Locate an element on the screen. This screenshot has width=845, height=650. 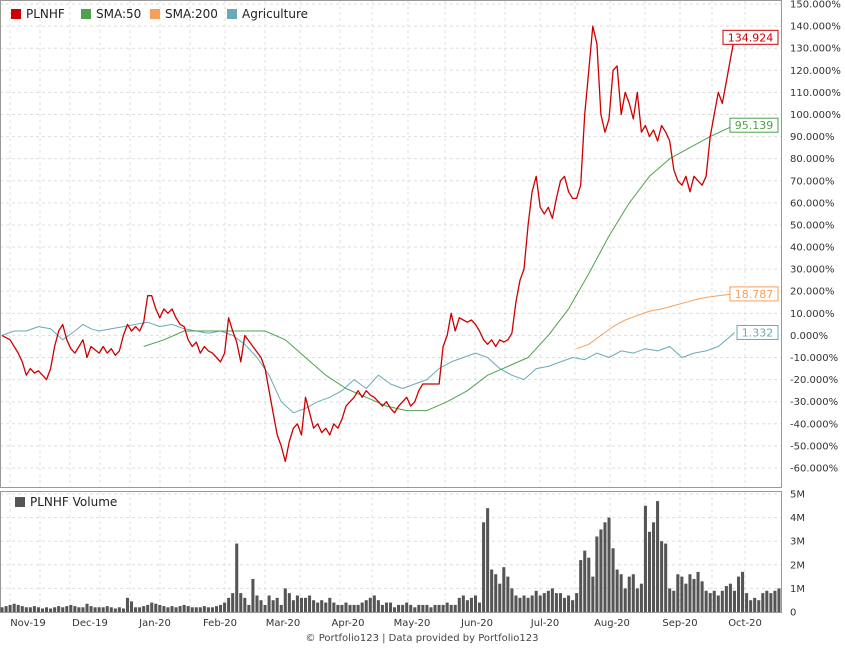
volume-tick-label: 5M is located at coordinates (797, 495).